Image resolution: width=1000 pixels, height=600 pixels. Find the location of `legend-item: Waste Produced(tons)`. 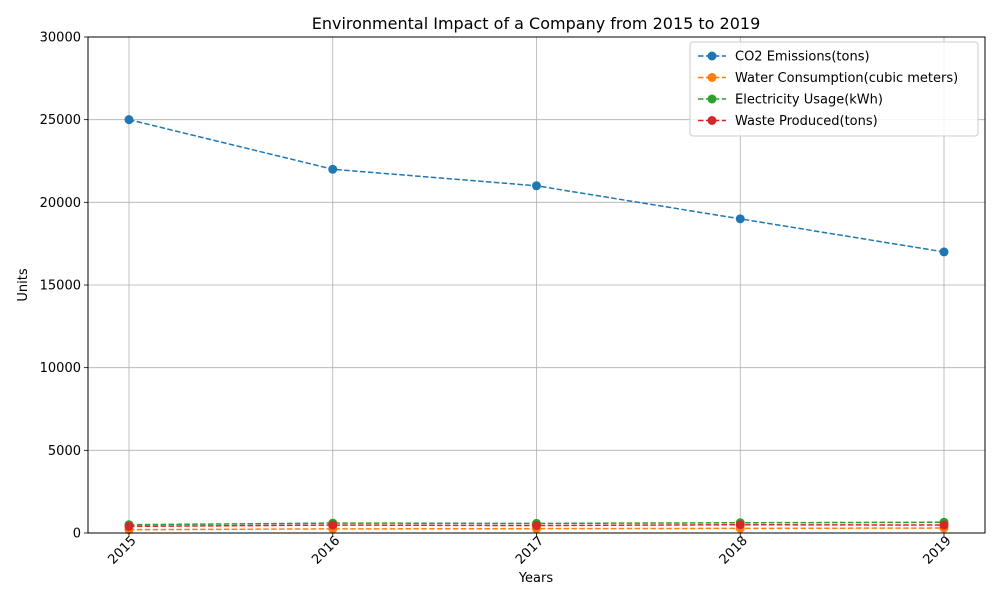

legend-item: Waste Produced(tons) is located at coordinates (788, 121).